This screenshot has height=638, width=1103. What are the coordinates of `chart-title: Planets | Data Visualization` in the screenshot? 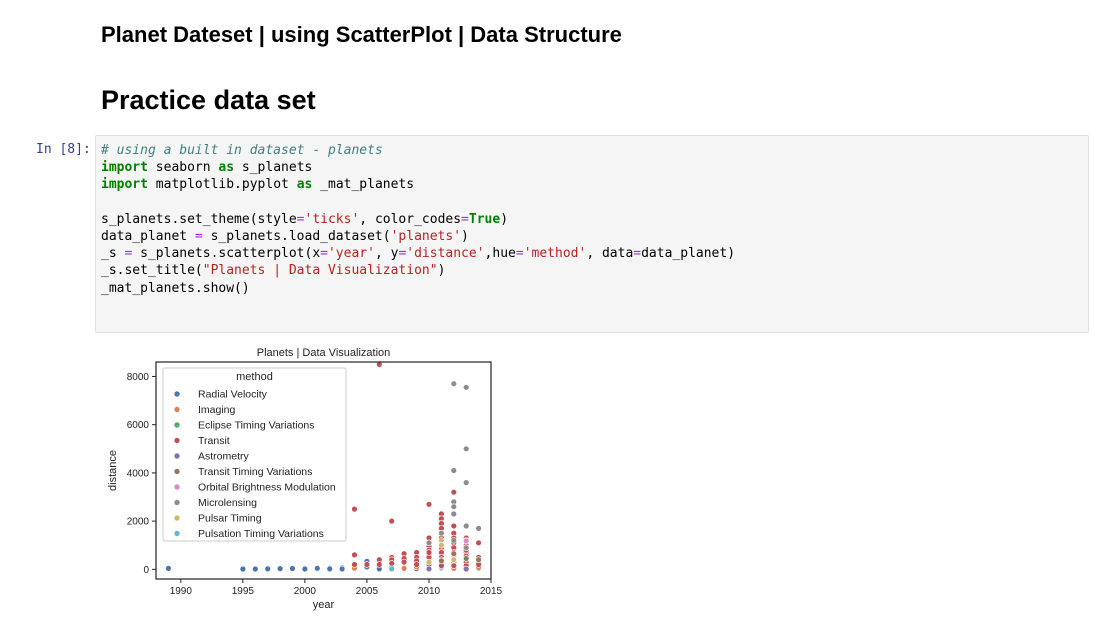 It's located at (324, 353).